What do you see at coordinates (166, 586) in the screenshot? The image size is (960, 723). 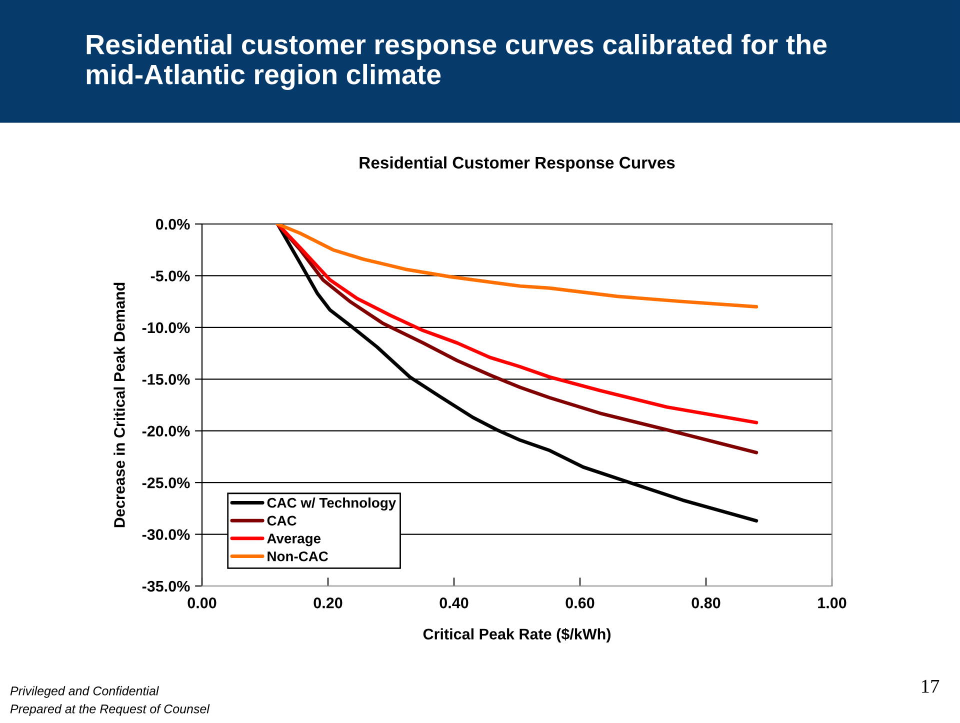 I see `y-tick-label: -35.0%` at bounding box center [166, 586].